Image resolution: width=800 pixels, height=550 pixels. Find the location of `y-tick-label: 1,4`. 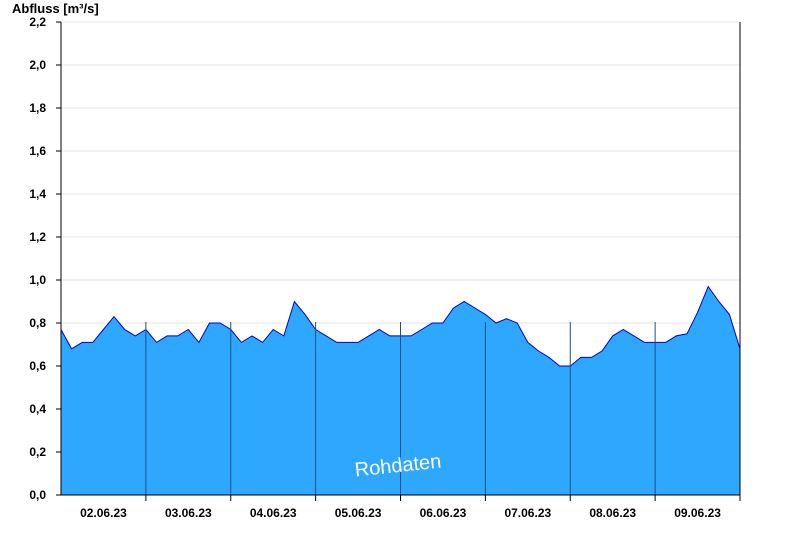

y-tick-label: 1,4 is located at coordinates (37, 194).